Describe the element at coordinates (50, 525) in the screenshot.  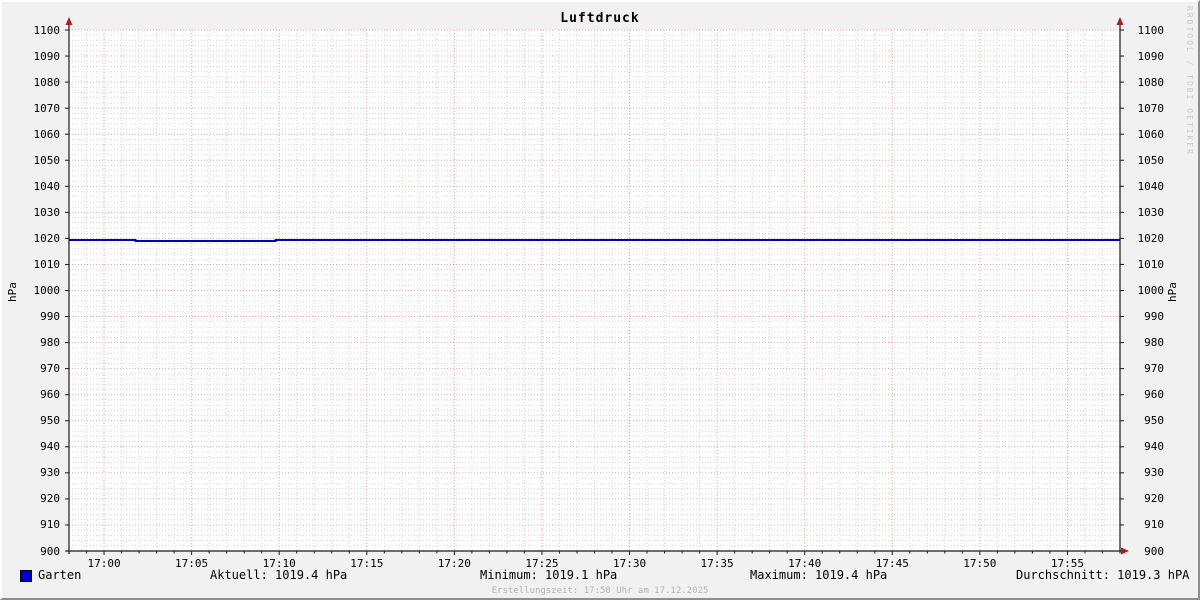
I see `y-tick-label-left: 910` at that location.